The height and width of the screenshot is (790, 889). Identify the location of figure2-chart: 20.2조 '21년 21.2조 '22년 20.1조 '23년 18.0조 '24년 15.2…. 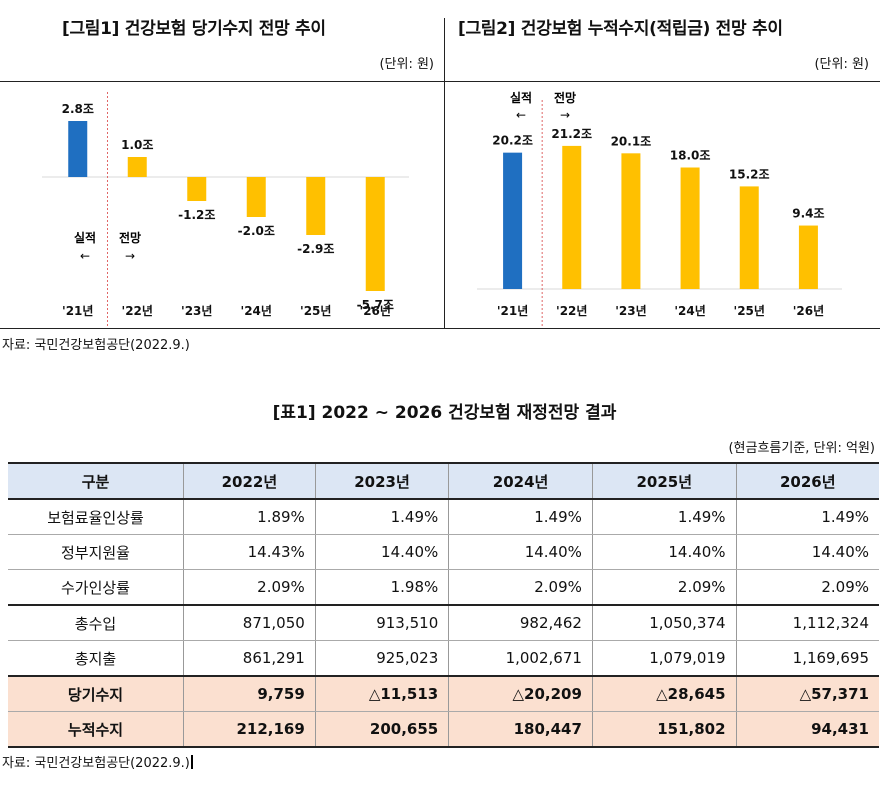
(659, 208).